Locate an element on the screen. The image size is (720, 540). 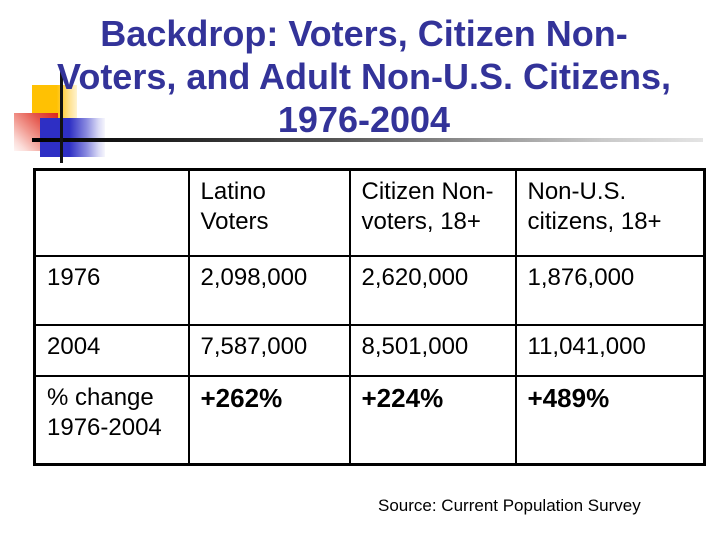
row-label: % change 1976-2004 is located at coordinates (111, 420).